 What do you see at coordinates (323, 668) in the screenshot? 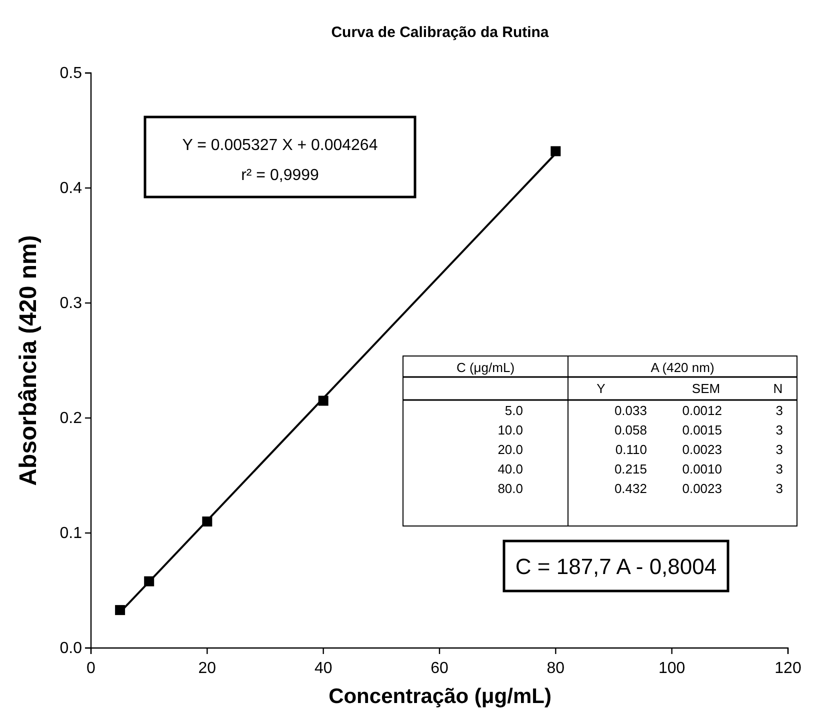
I see `x-tick-label: 40` at bounding box center [323, 668].